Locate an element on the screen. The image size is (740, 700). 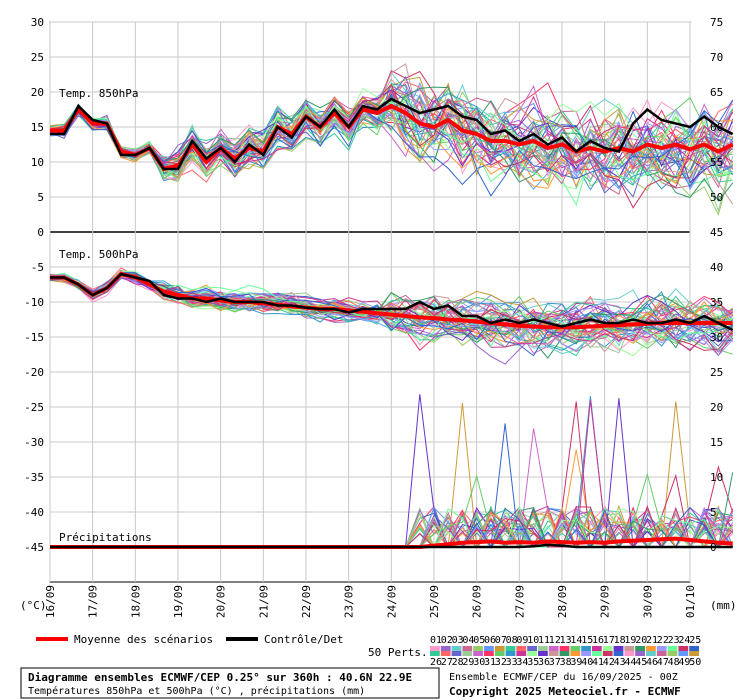
pert-number: 40 is located at coordinates (587, 662).